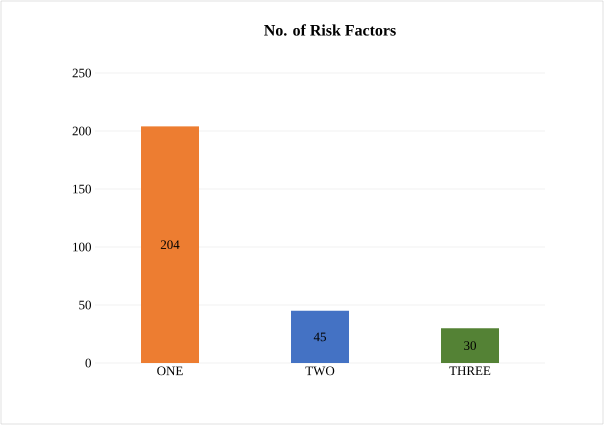 The width and height of the screenshot is (604, 425). What do you see at coordinates (85, 305) in the screenshot?
I see `y-tick-label: 50` at bounding box center [85, 305].